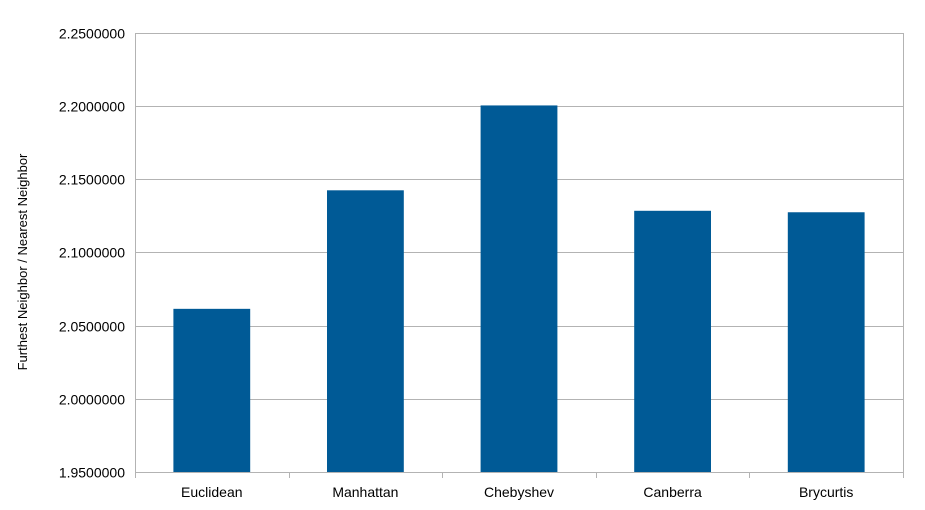 This screenshot has height=510, width=925. Describe the element at coordinates (92, 107) in the screenshot. I see `y-tick-label: 2.2000000` at that location.